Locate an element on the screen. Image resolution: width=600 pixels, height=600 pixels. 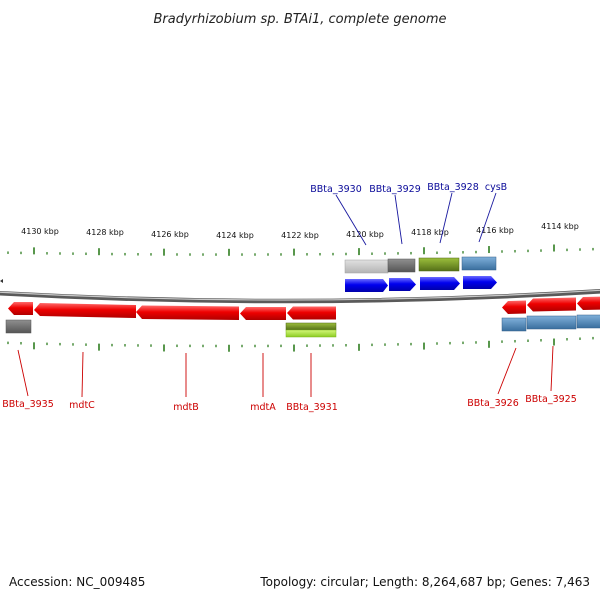
scale-label: 4130 kbp is located at coordinates (40, 231).